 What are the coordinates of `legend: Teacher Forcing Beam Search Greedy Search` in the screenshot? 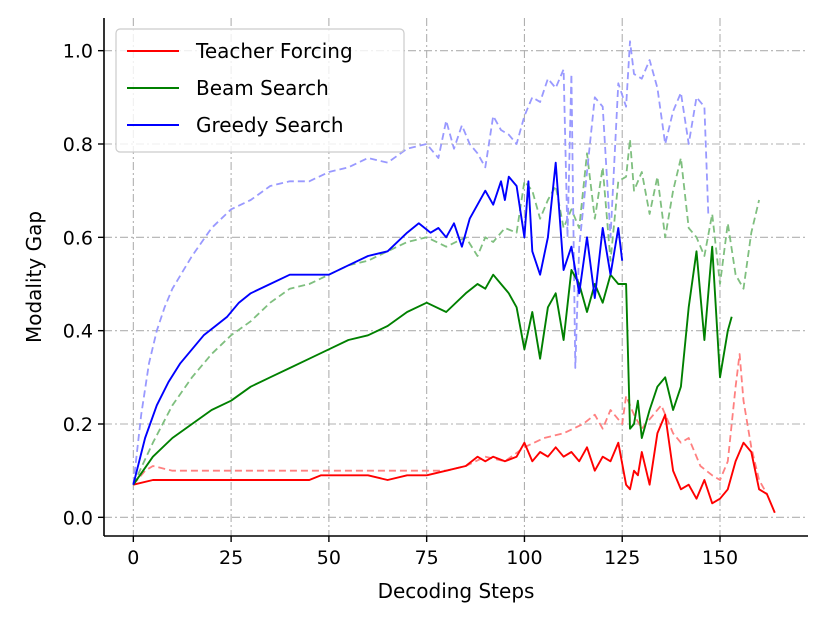 It's located at (260, 90).